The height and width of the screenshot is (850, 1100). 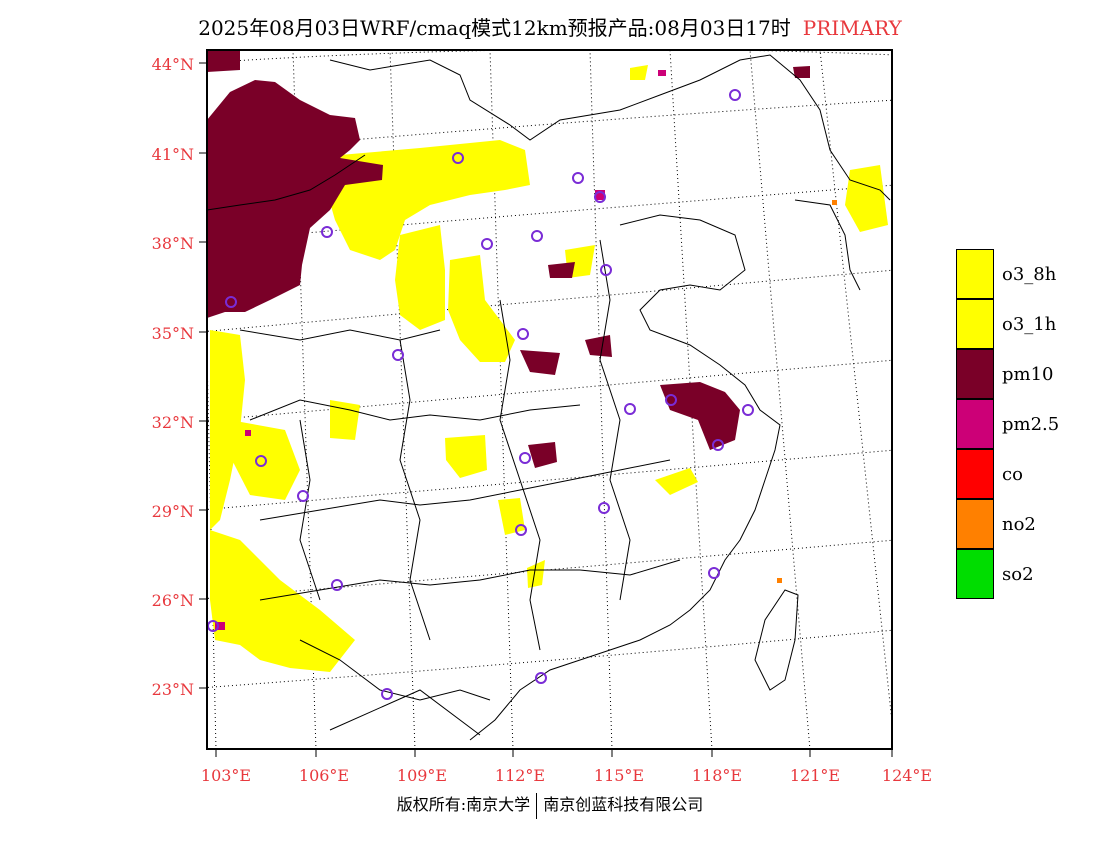 I want to click on lon-label: 106°E, so click(x=324, y=775).